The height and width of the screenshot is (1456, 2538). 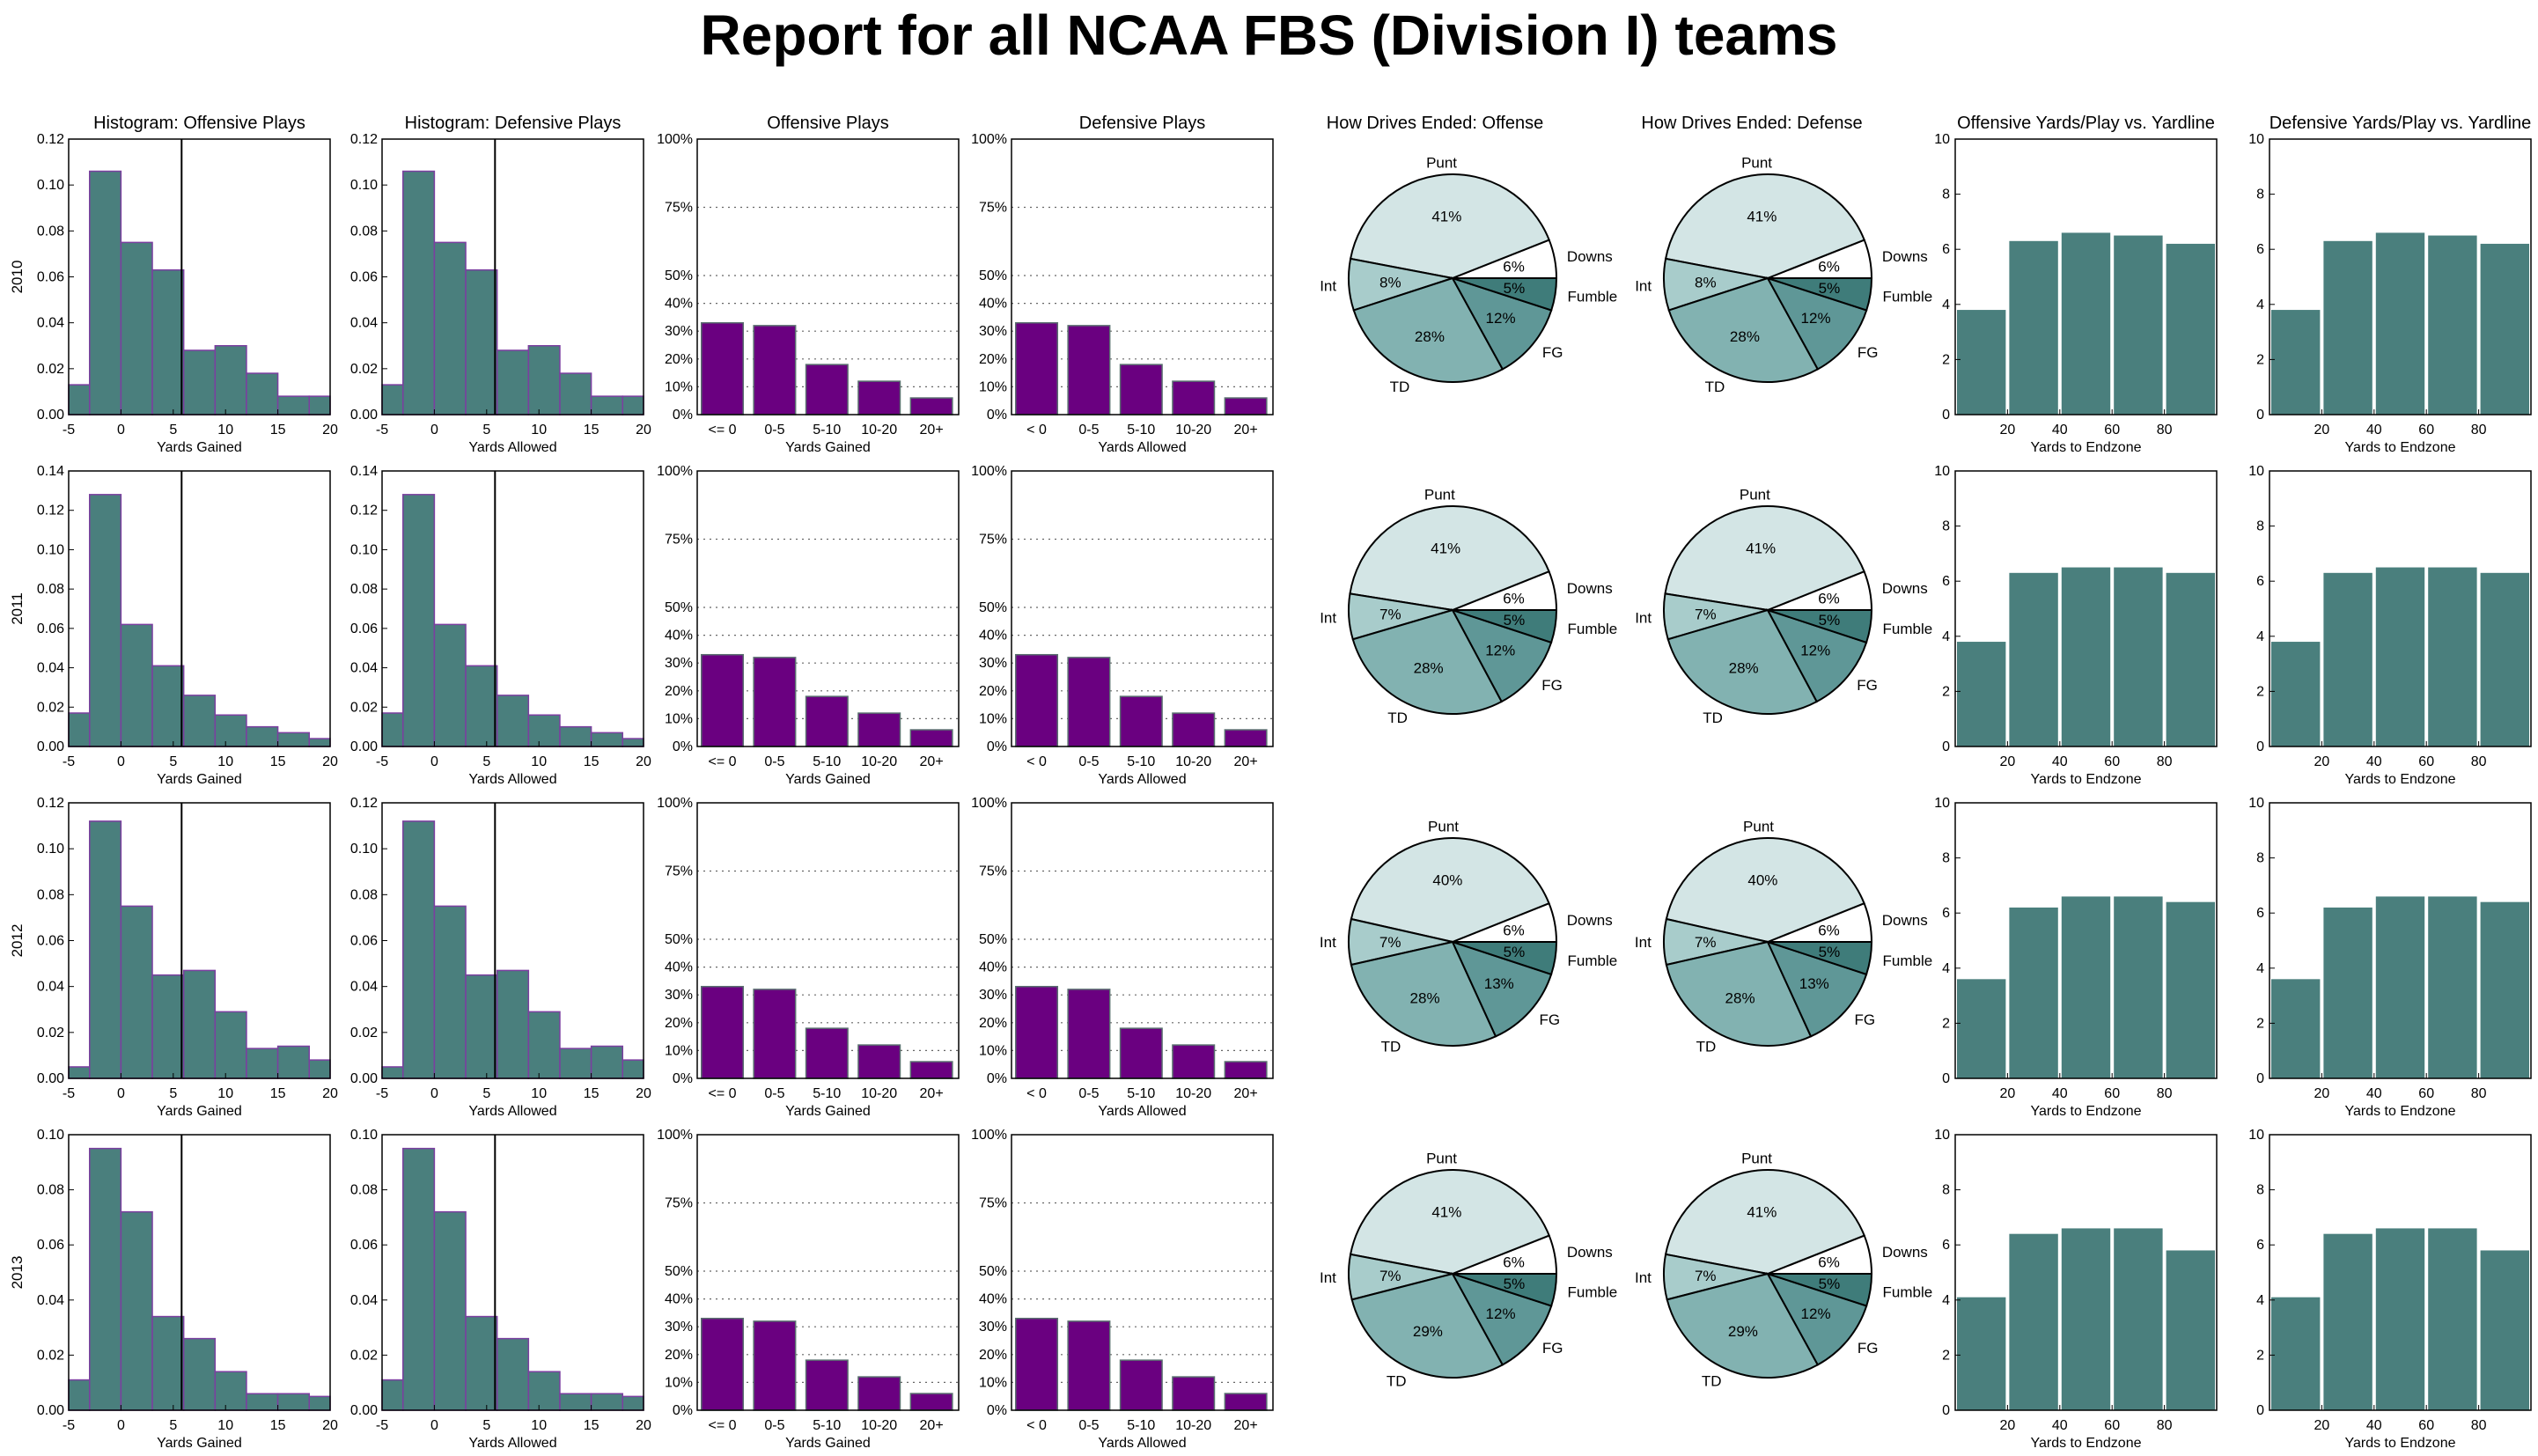 What do you see at coordinates (512, 779) in the screenshot?
I see `x-axis-label: Yards Allowed` at bounding box center [512, 779].